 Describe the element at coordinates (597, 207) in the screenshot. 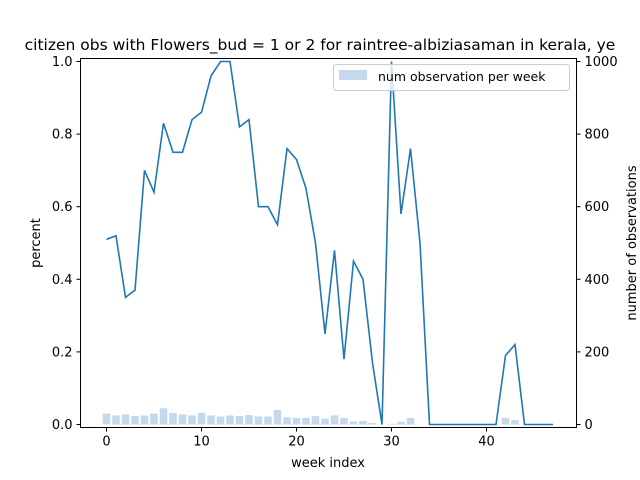

I see `y-right-tick-label: 600` at that location.